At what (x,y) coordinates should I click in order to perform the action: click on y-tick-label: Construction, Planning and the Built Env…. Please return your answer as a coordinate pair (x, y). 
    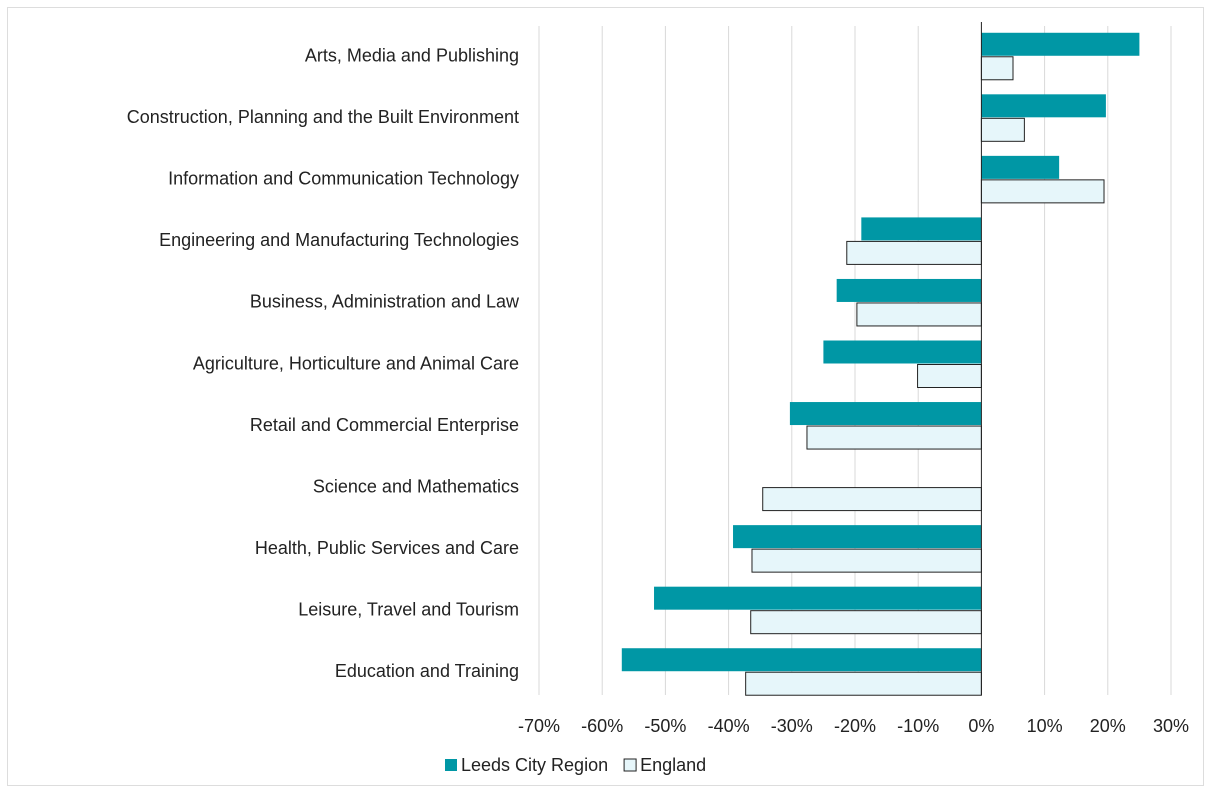
    Looking at the image, I should click on (323, 117).